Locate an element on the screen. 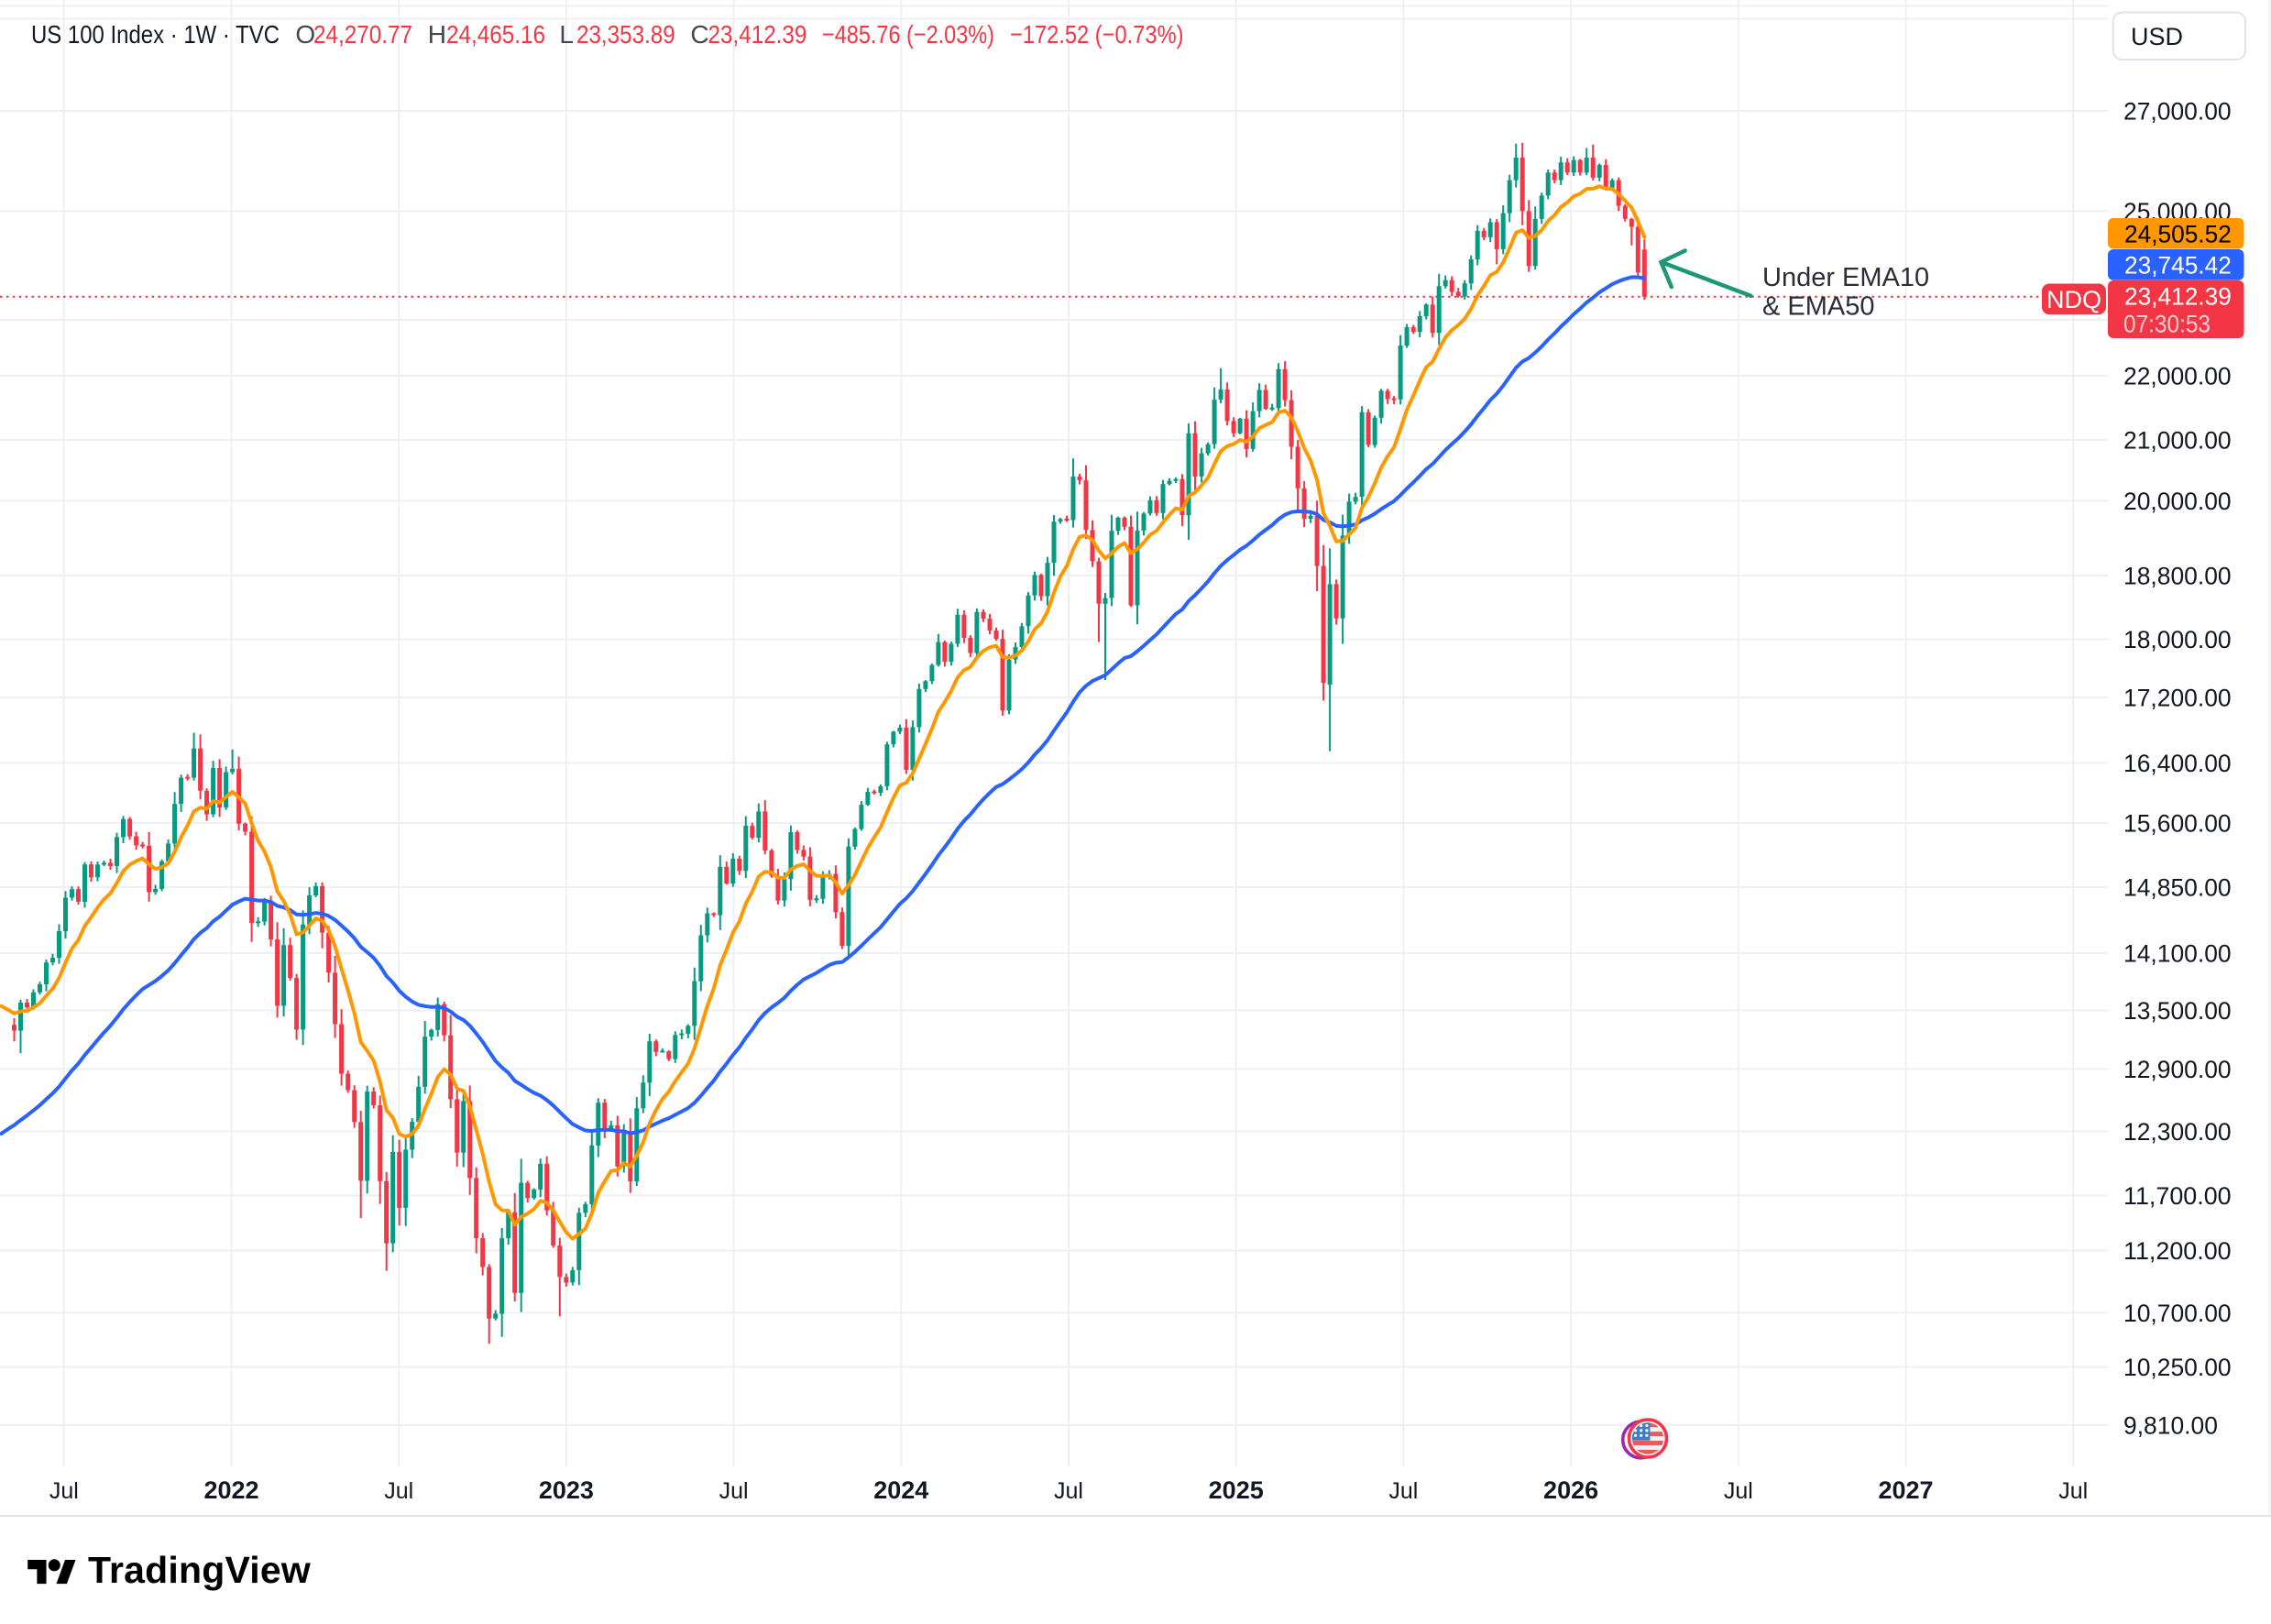 The image size is (2271, 1624). svg-text: L is located at coordinates (566, 34).